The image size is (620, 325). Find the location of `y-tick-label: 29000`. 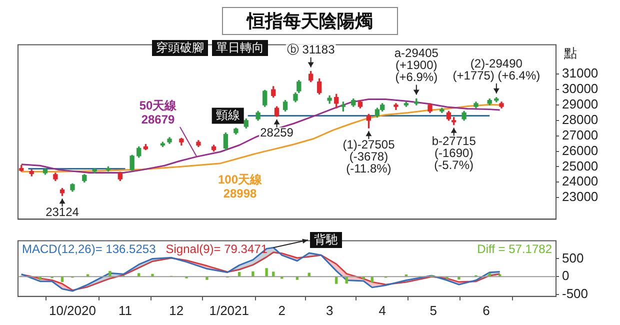

y-tick-label: 29000 is located at coordinates (580, 104).